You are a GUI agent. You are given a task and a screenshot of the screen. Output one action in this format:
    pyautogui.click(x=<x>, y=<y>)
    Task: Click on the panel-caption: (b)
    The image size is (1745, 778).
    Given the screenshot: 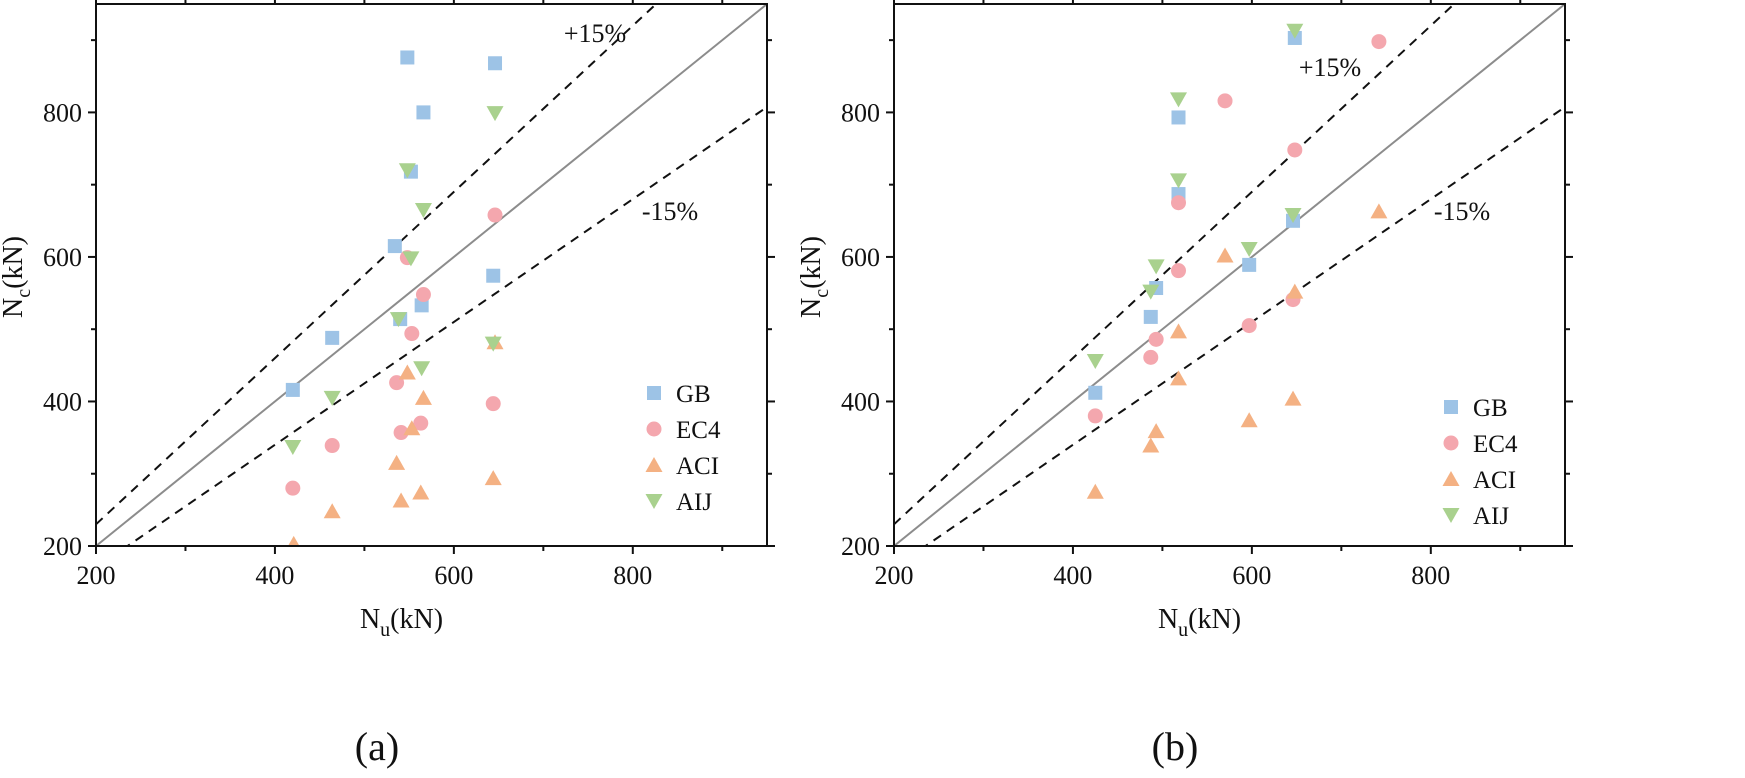 What is the action you would take?
    pyautogui.click(x=1175, y=746)
    